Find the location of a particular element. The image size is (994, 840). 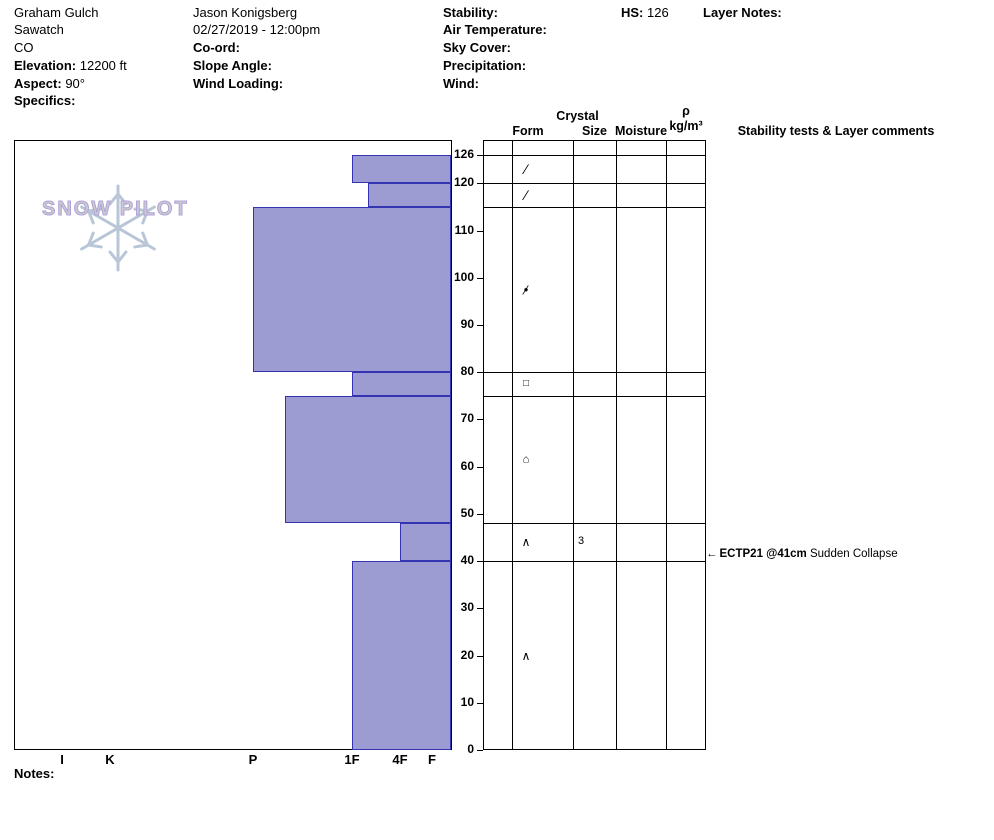

grain-form-symbol: □ is located at coordinates (526, 384).